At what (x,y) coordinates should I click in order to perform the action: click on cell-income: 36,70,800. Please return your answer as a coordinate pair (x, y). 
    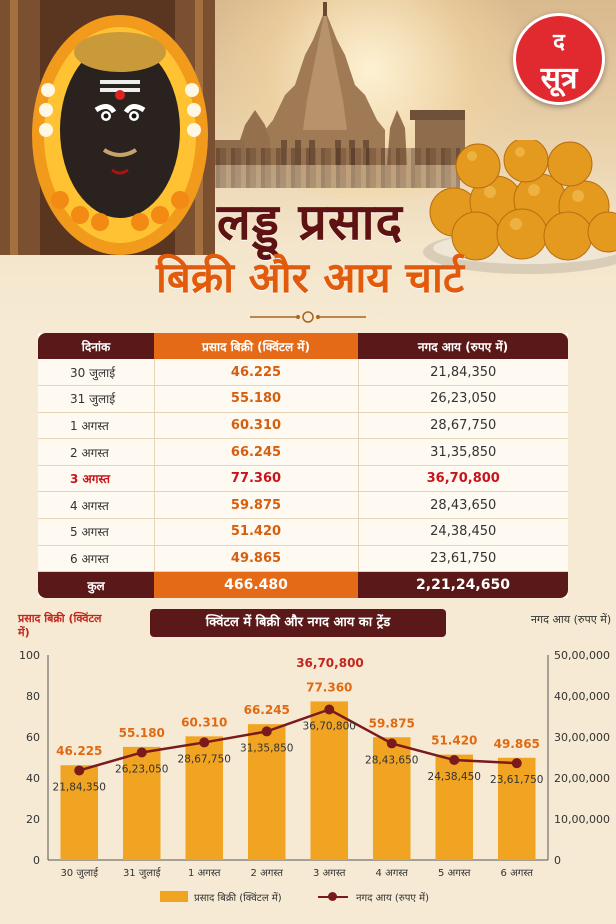
    Looking at the image, I should click on (463, 479).